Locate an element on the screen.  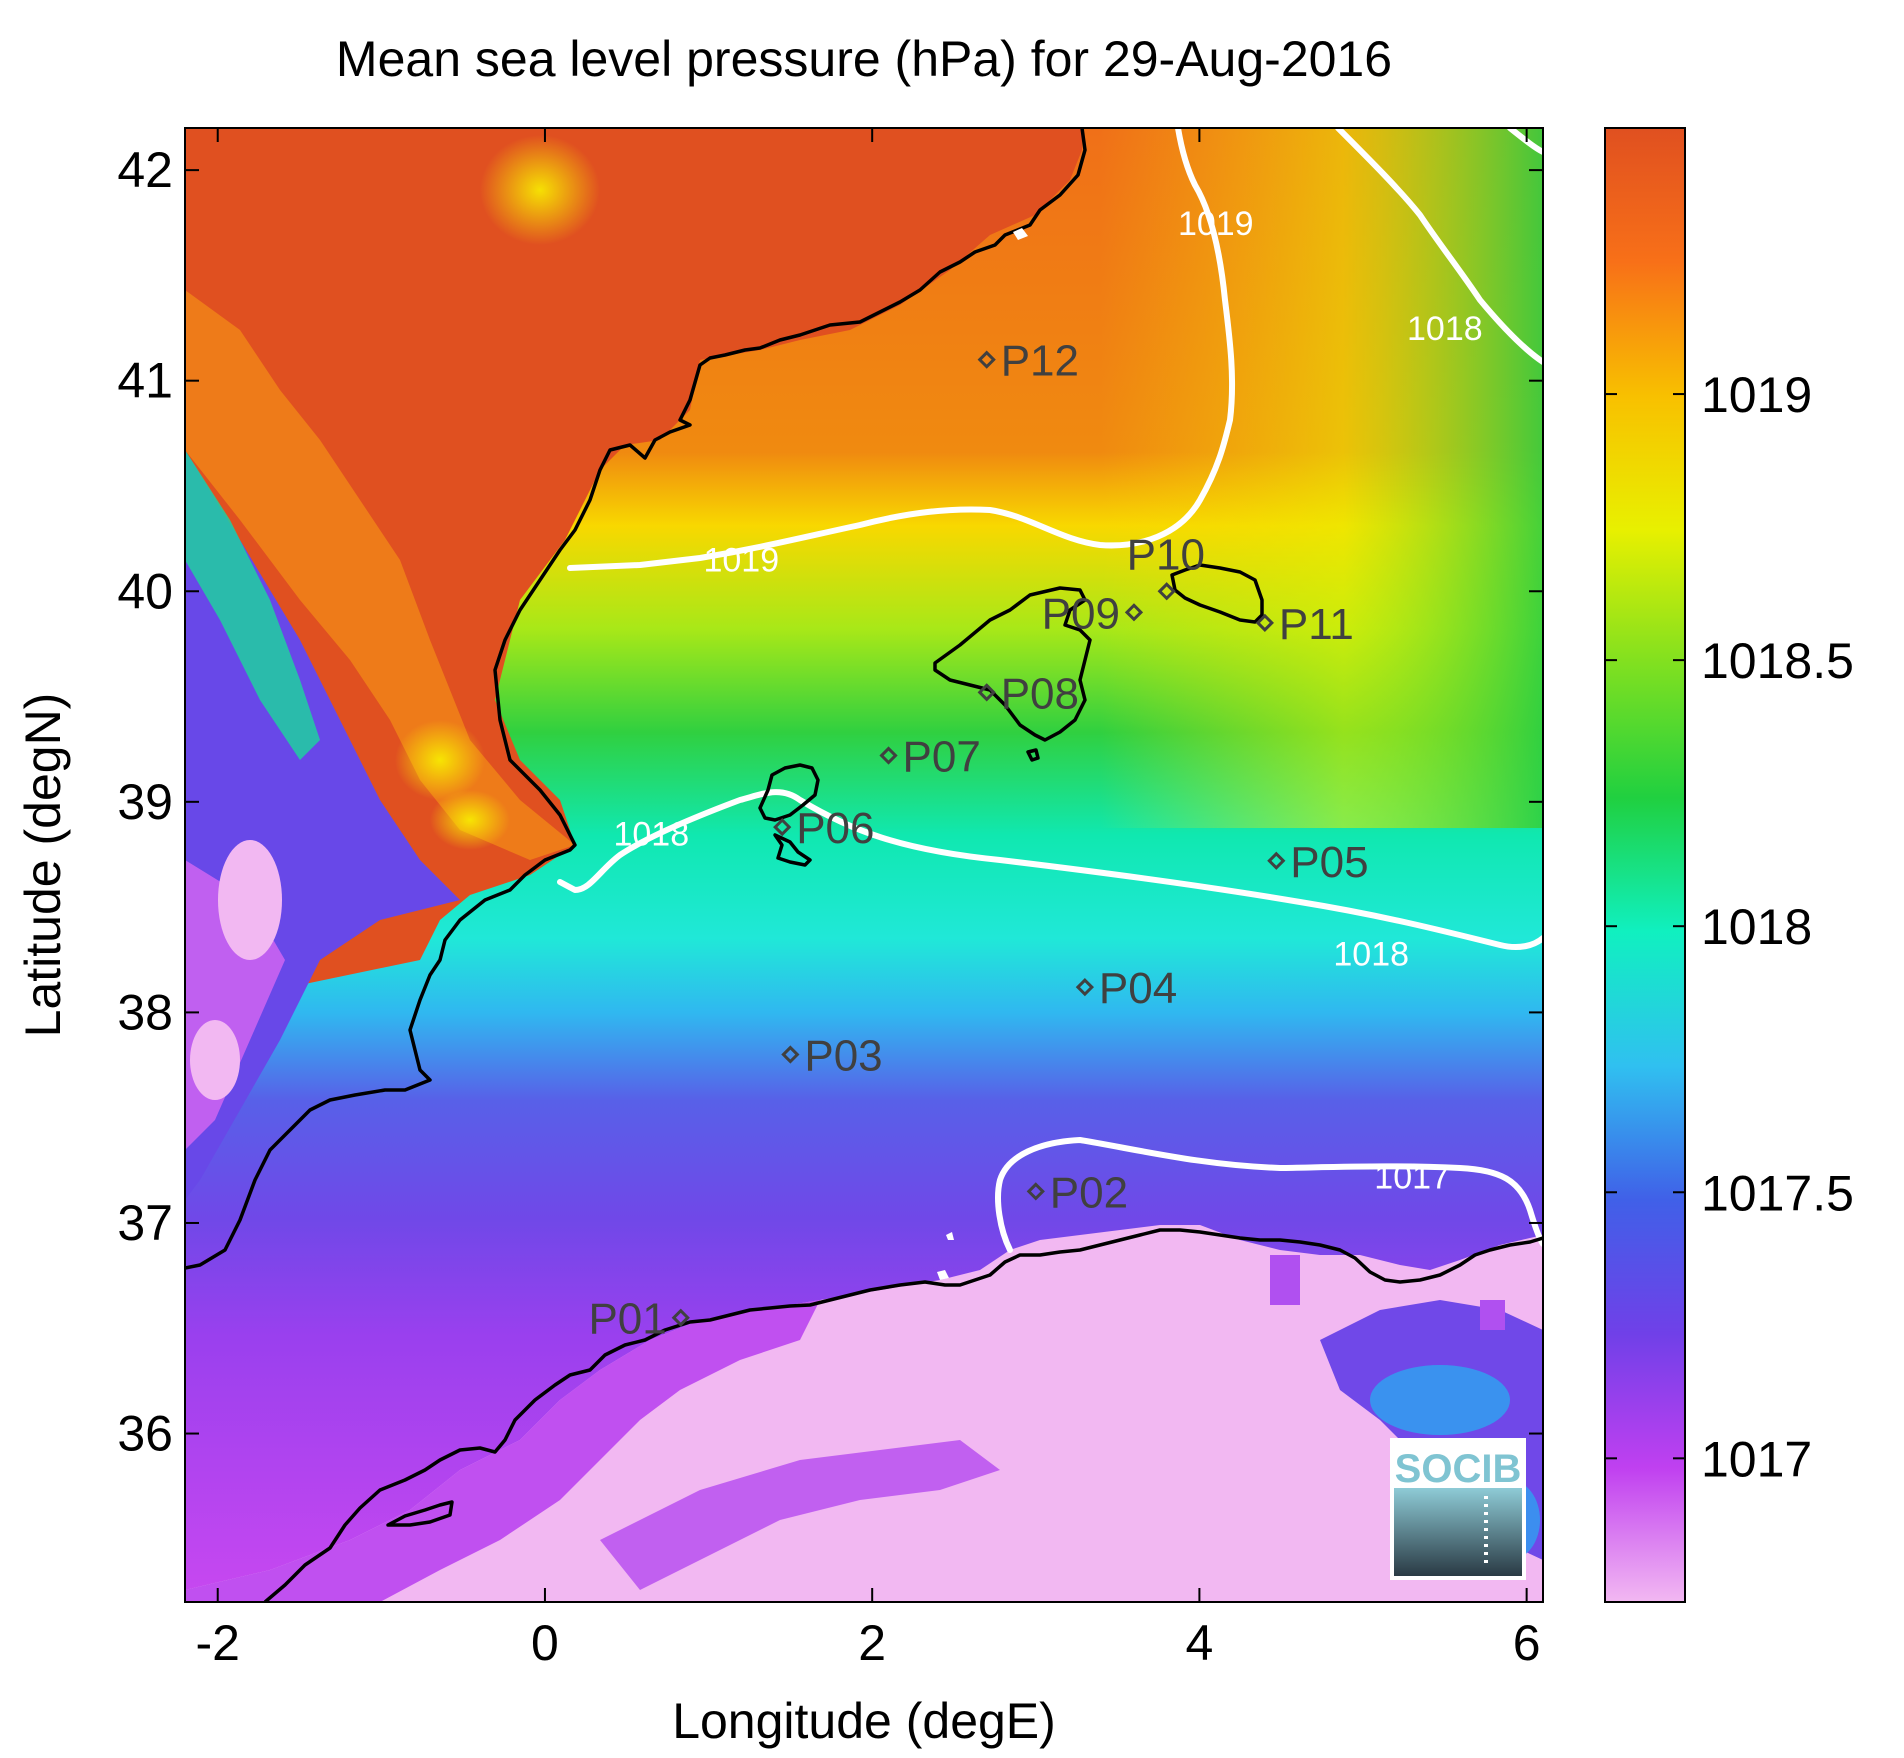
islet-marks is located at coordinates (982, 754).